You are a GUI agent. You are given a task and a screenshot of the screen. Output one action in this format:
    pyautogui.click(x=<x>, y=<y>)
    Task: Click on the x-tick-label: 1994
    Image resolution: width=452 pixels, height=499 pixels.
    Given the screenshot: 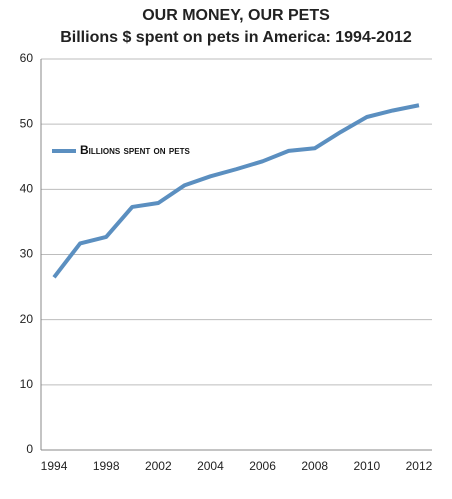 What is the action you would take?
    pyautogui.click(x=54, y=466)
    